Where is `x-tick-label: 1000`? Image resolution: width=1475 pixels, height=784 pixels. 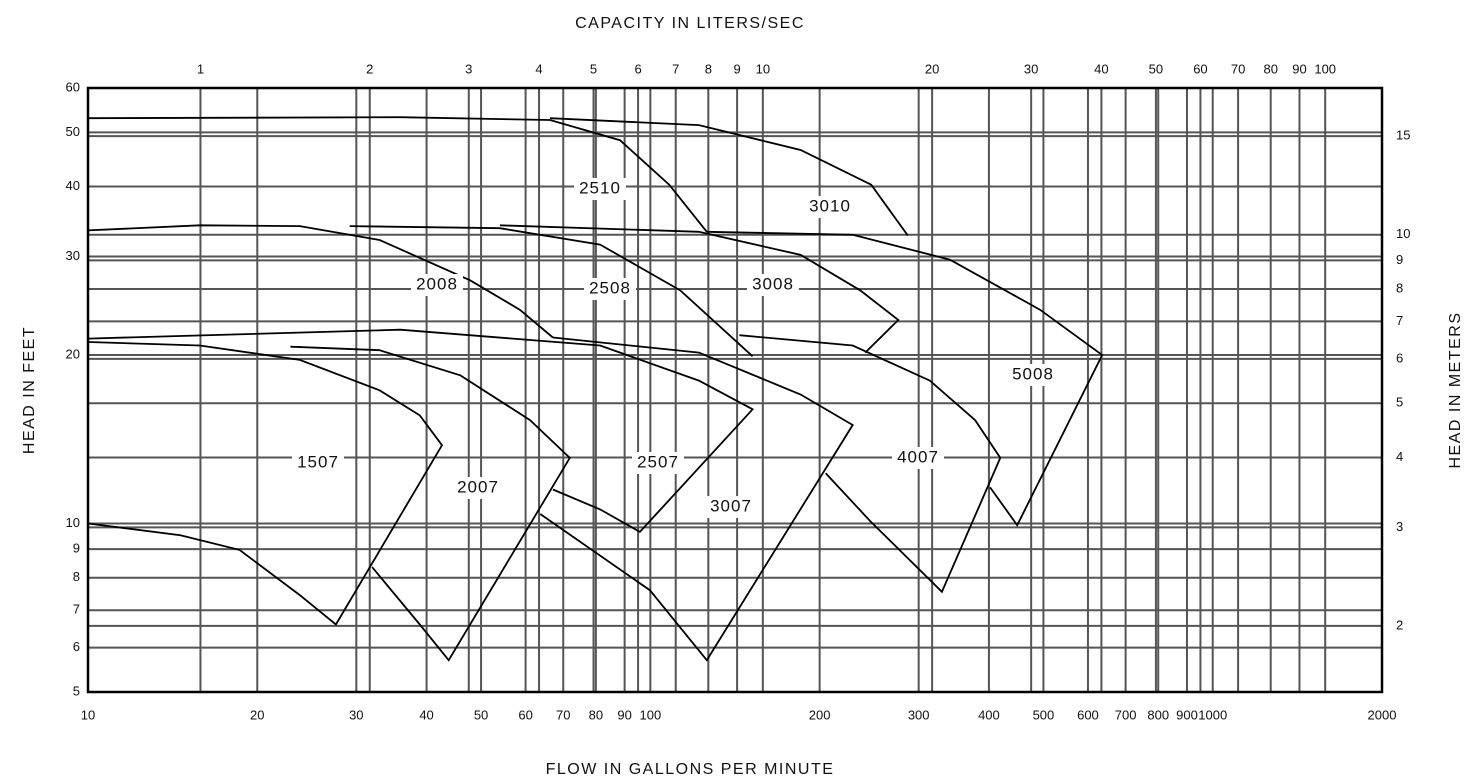 x-tick-label: 1000 is located at coordinates (1212, 714).